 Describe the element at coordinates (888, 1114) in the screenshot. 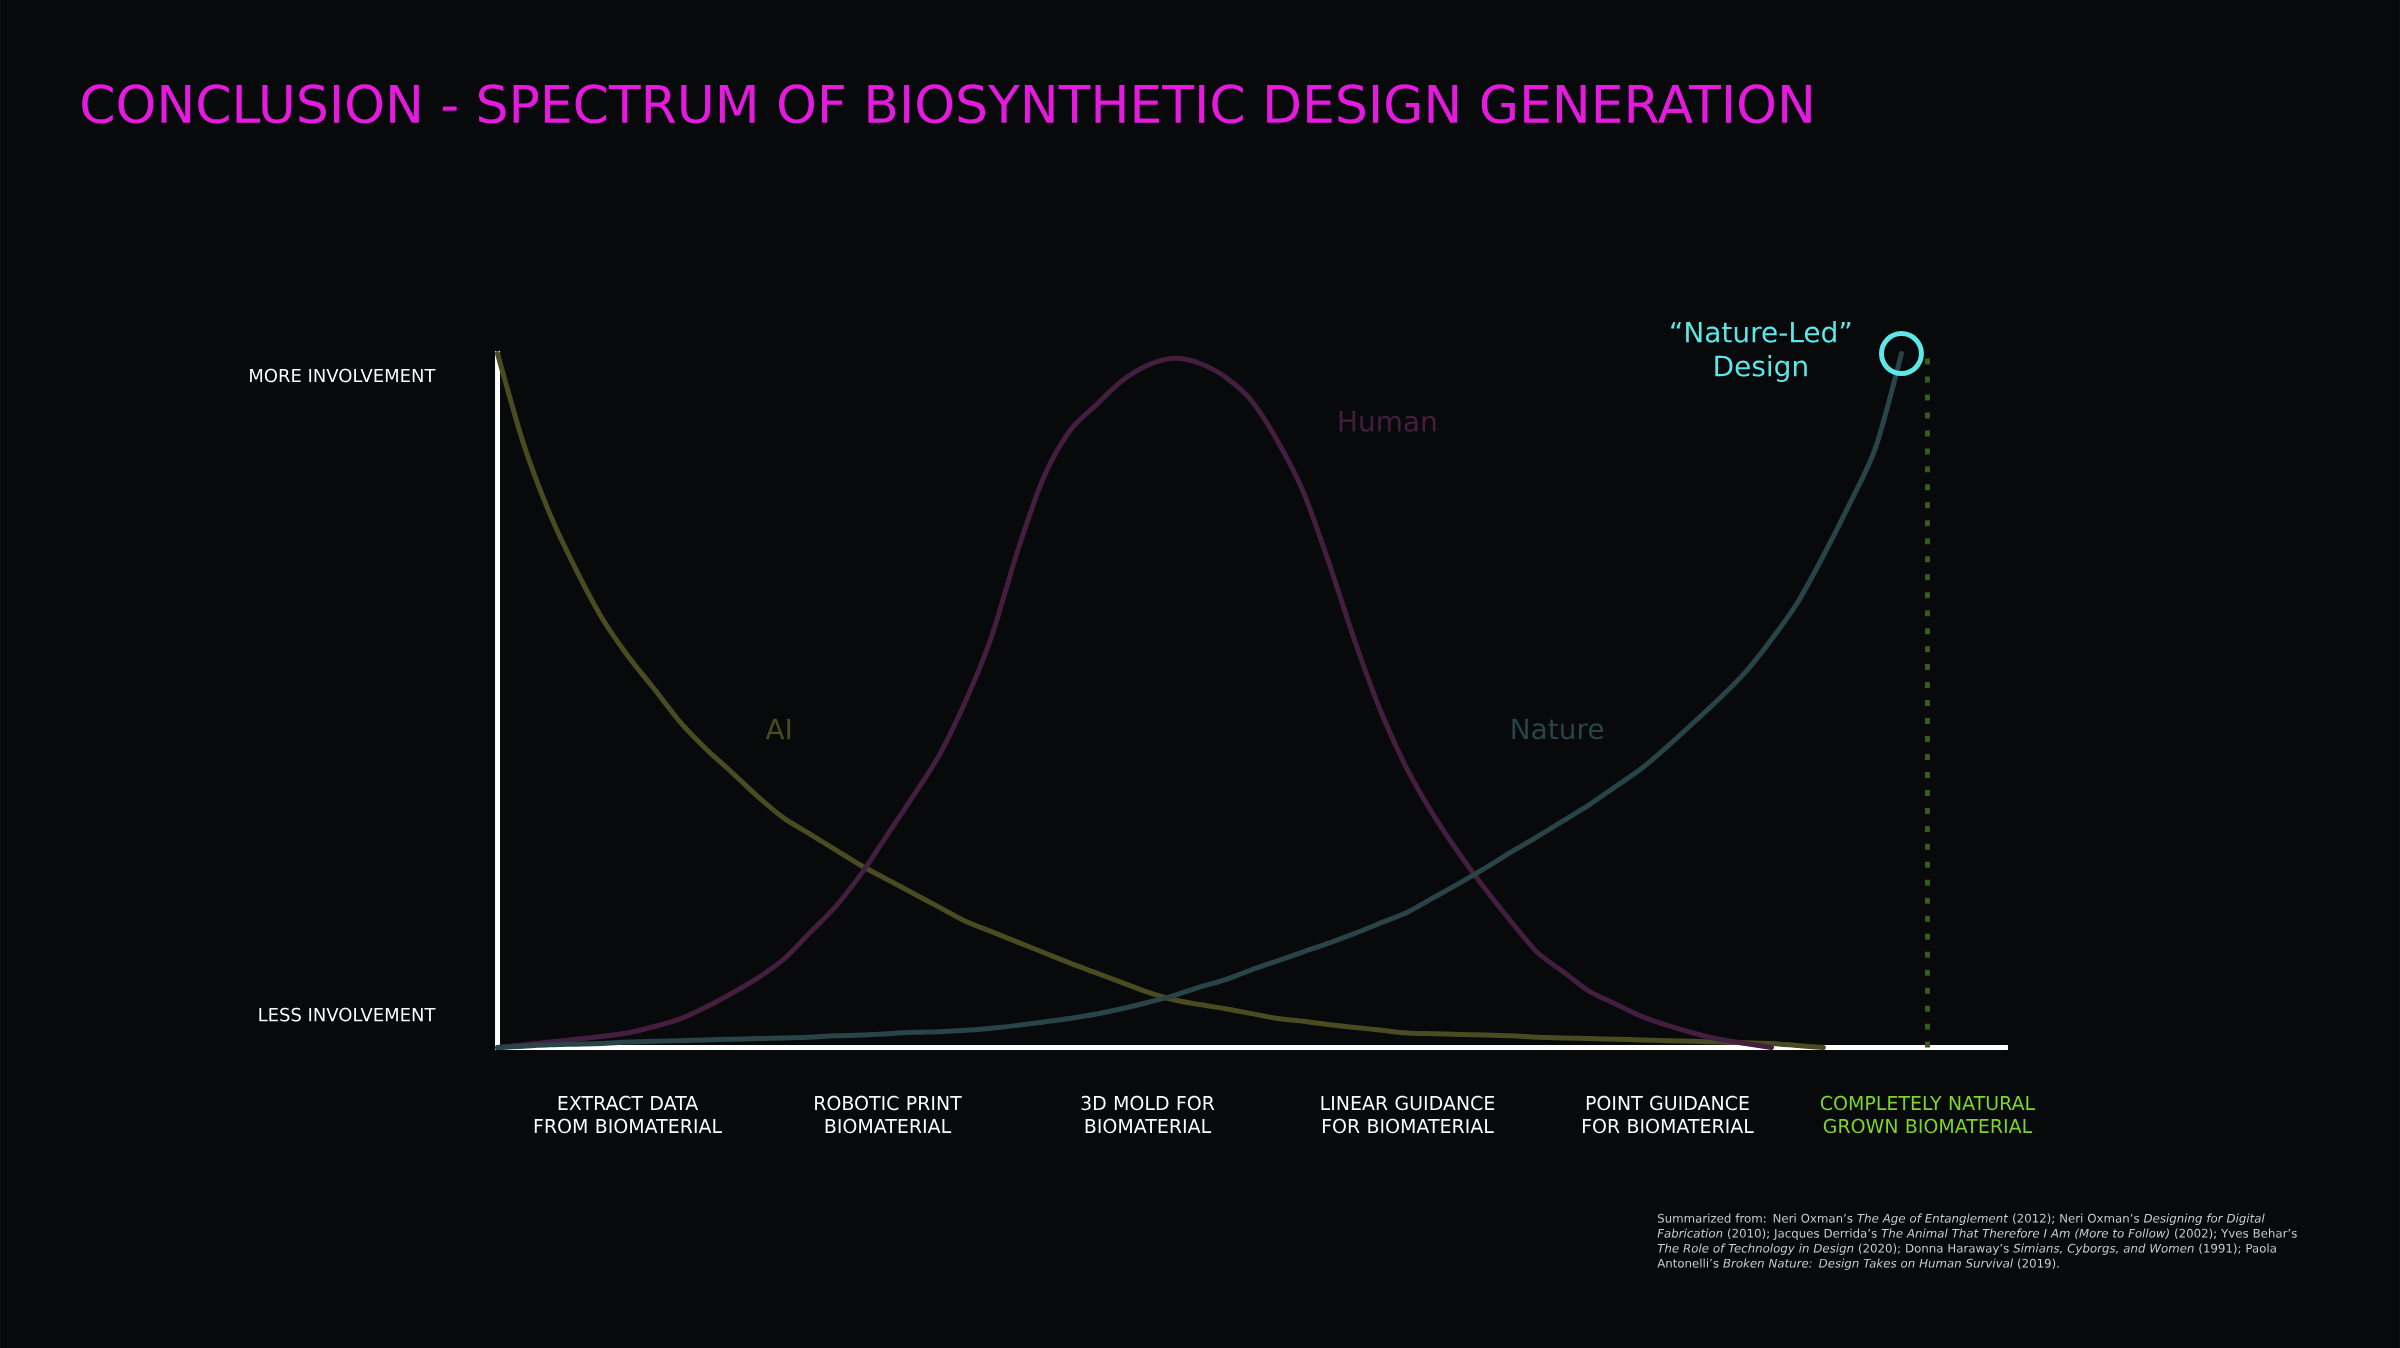

I see `x-tick-label: ROBOTIC PRINT BIOMATERIAL` at that location.